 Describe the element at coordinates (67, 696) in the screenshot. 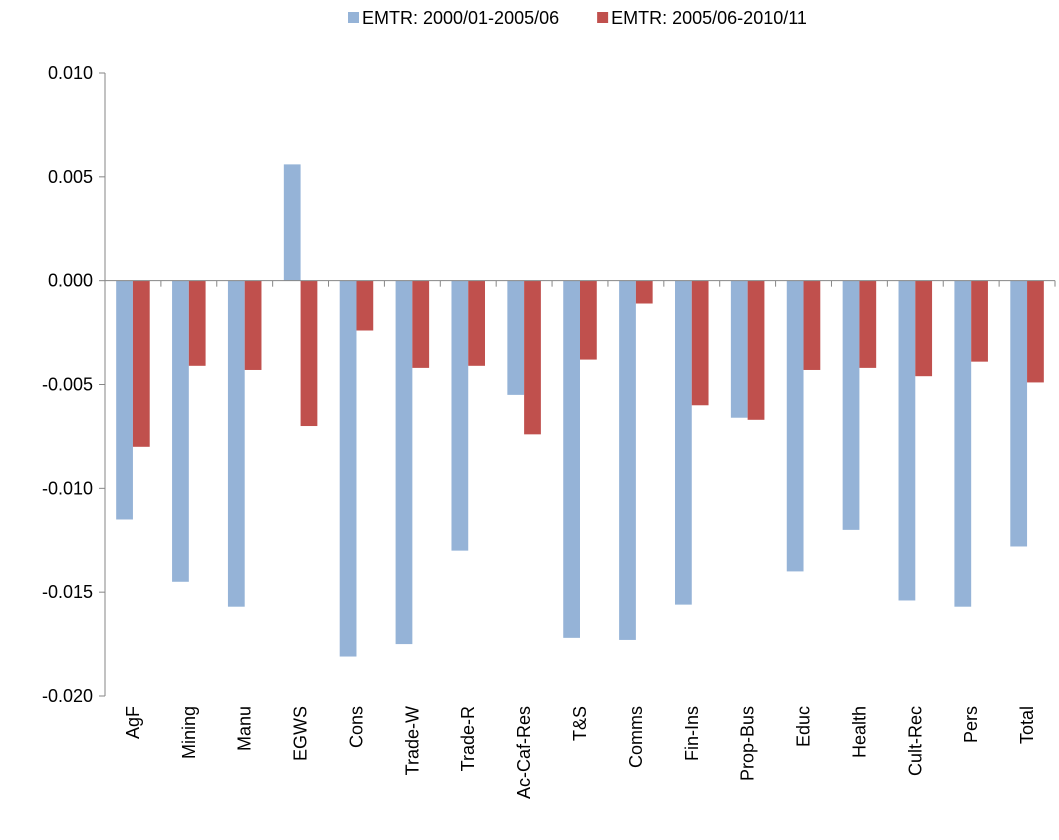

I see `y-tick-label: -0.020` at that location.